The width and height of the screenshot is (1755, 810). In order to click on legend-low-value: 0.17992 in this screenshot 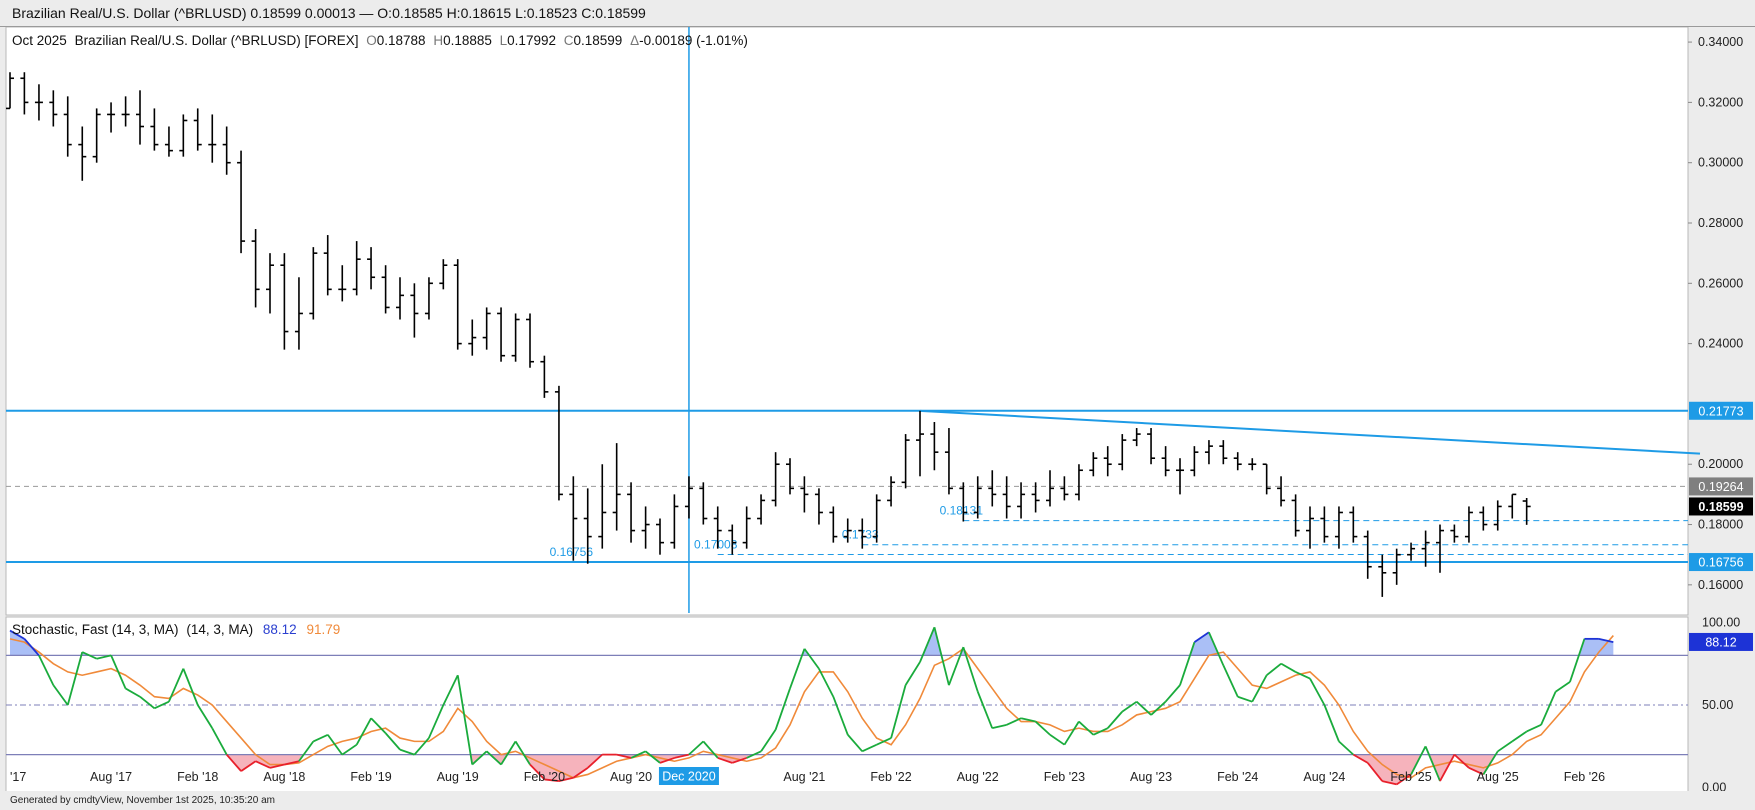, I will do `click(531, 40)`.